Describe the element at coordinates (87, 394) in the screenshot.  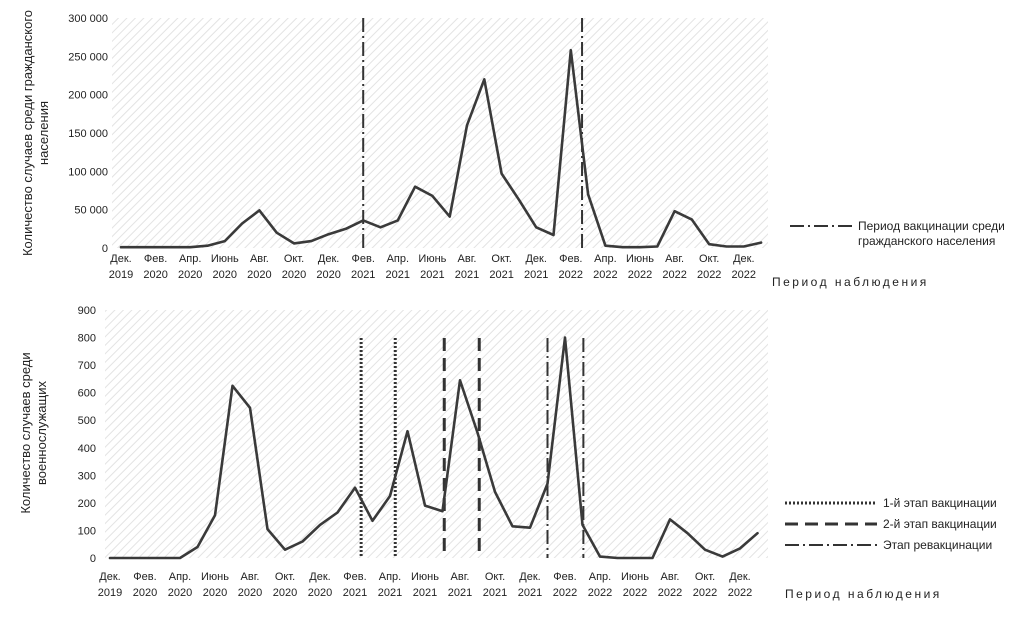
I see `y-tick-label: 600` at that location.